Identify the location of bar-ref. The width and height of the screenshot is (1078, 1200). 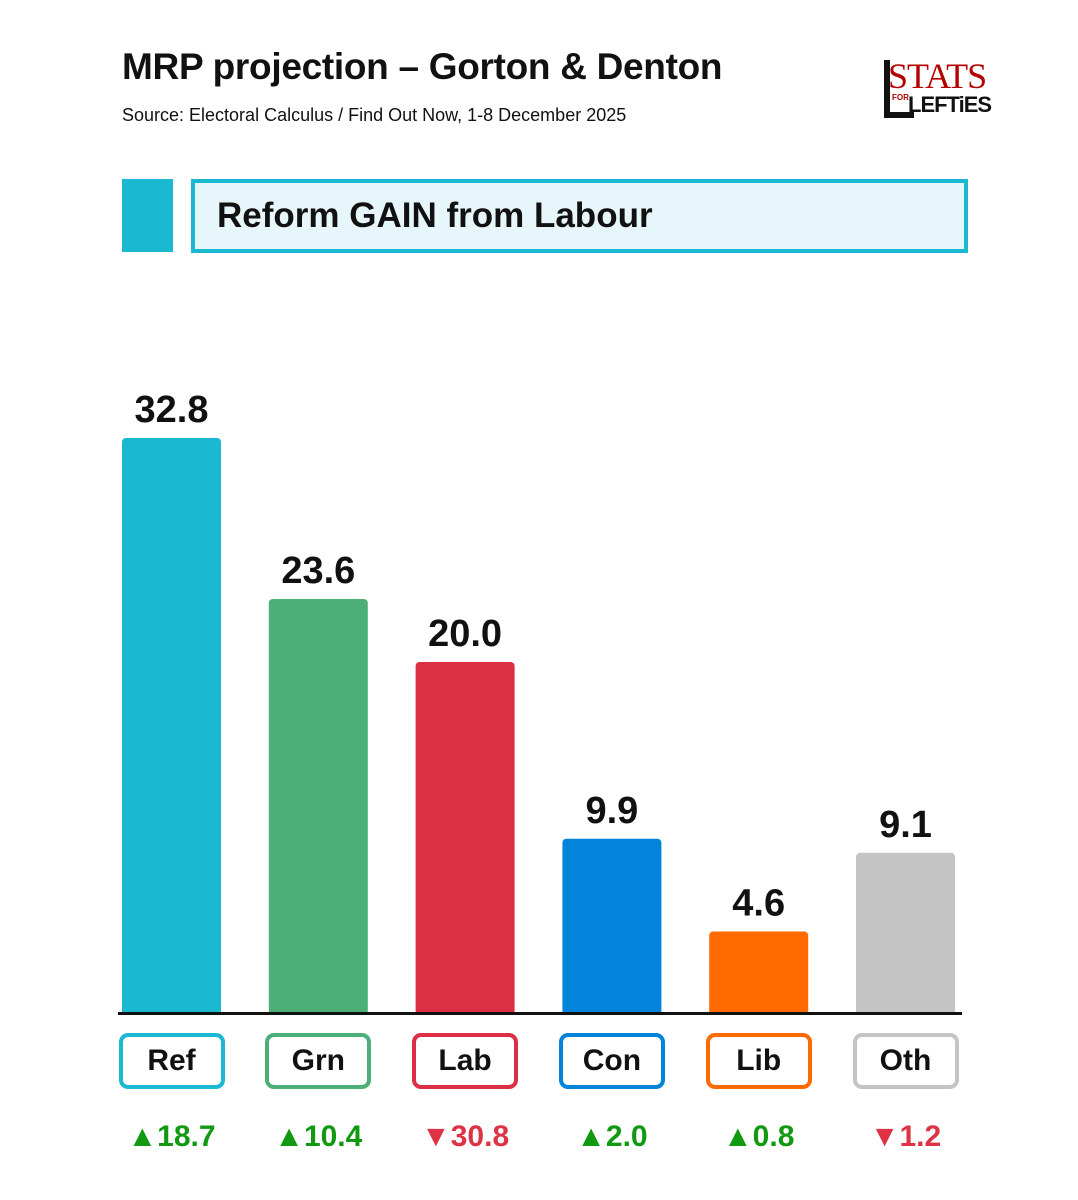
(171, 726).